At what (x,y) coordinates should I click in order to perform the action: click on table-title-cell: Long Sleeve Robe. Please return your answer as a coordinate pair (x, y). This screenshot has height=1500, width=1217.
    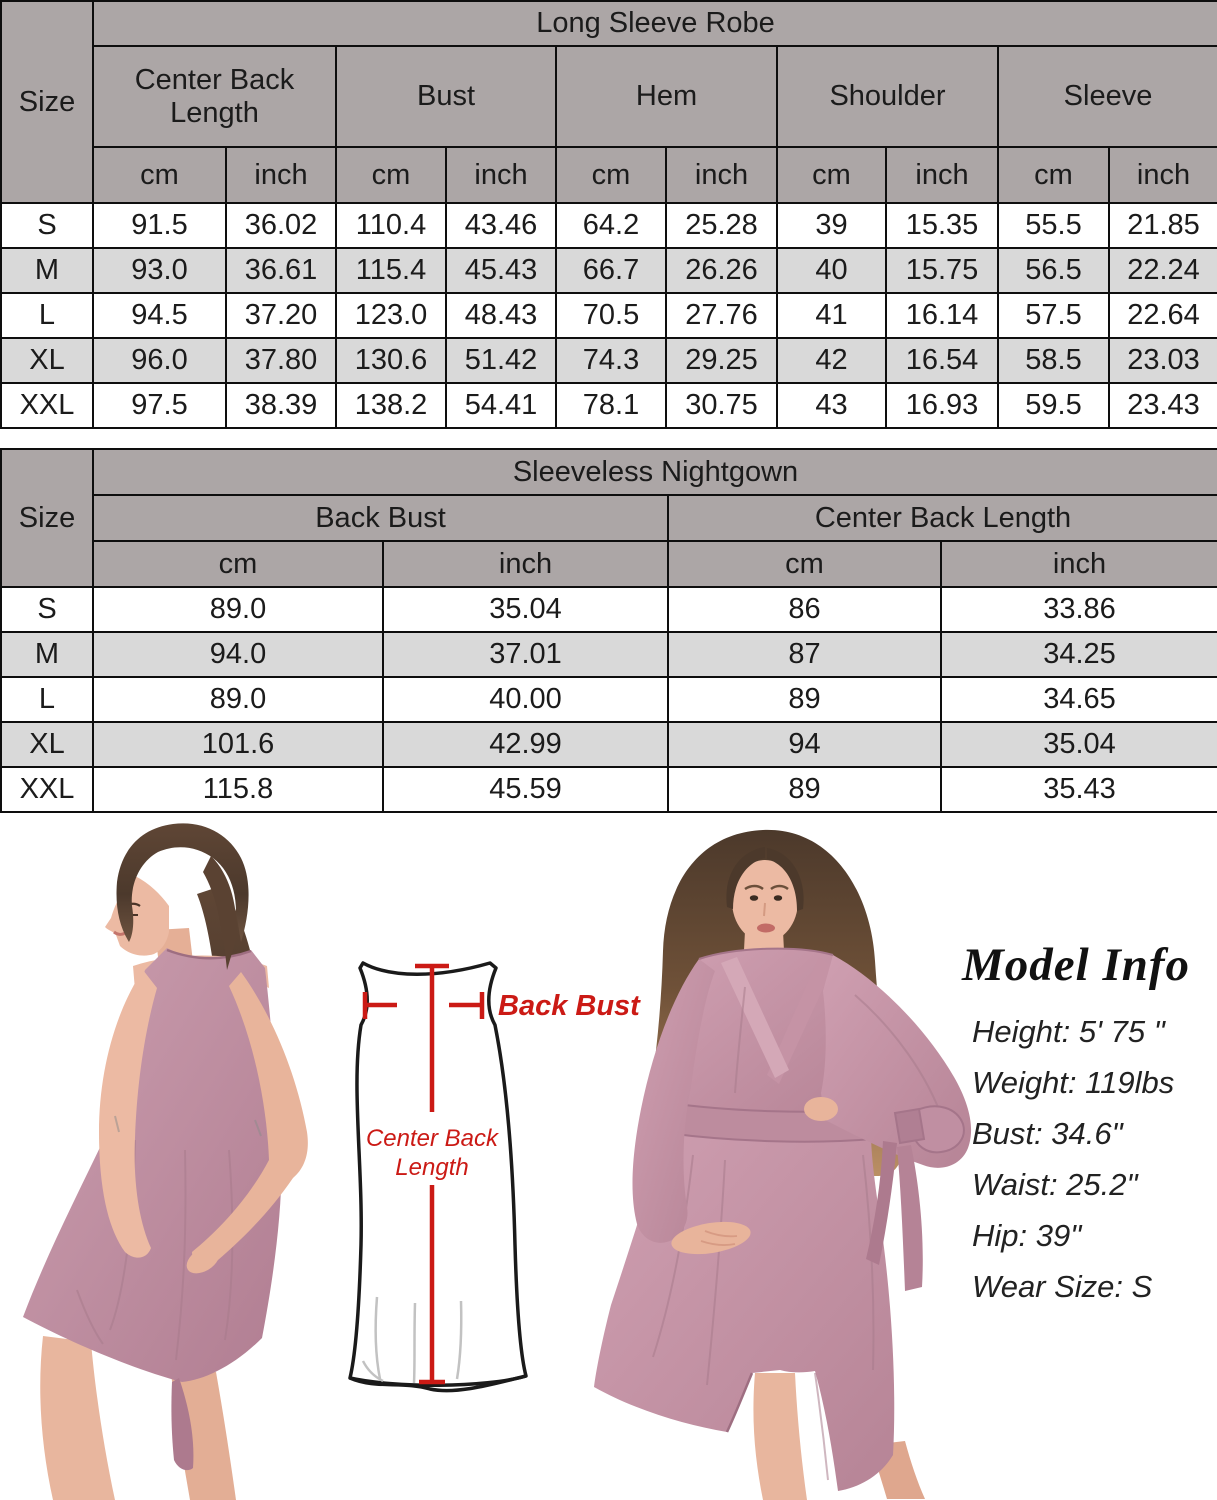
    Looking at the image, I should click on (654, 23).